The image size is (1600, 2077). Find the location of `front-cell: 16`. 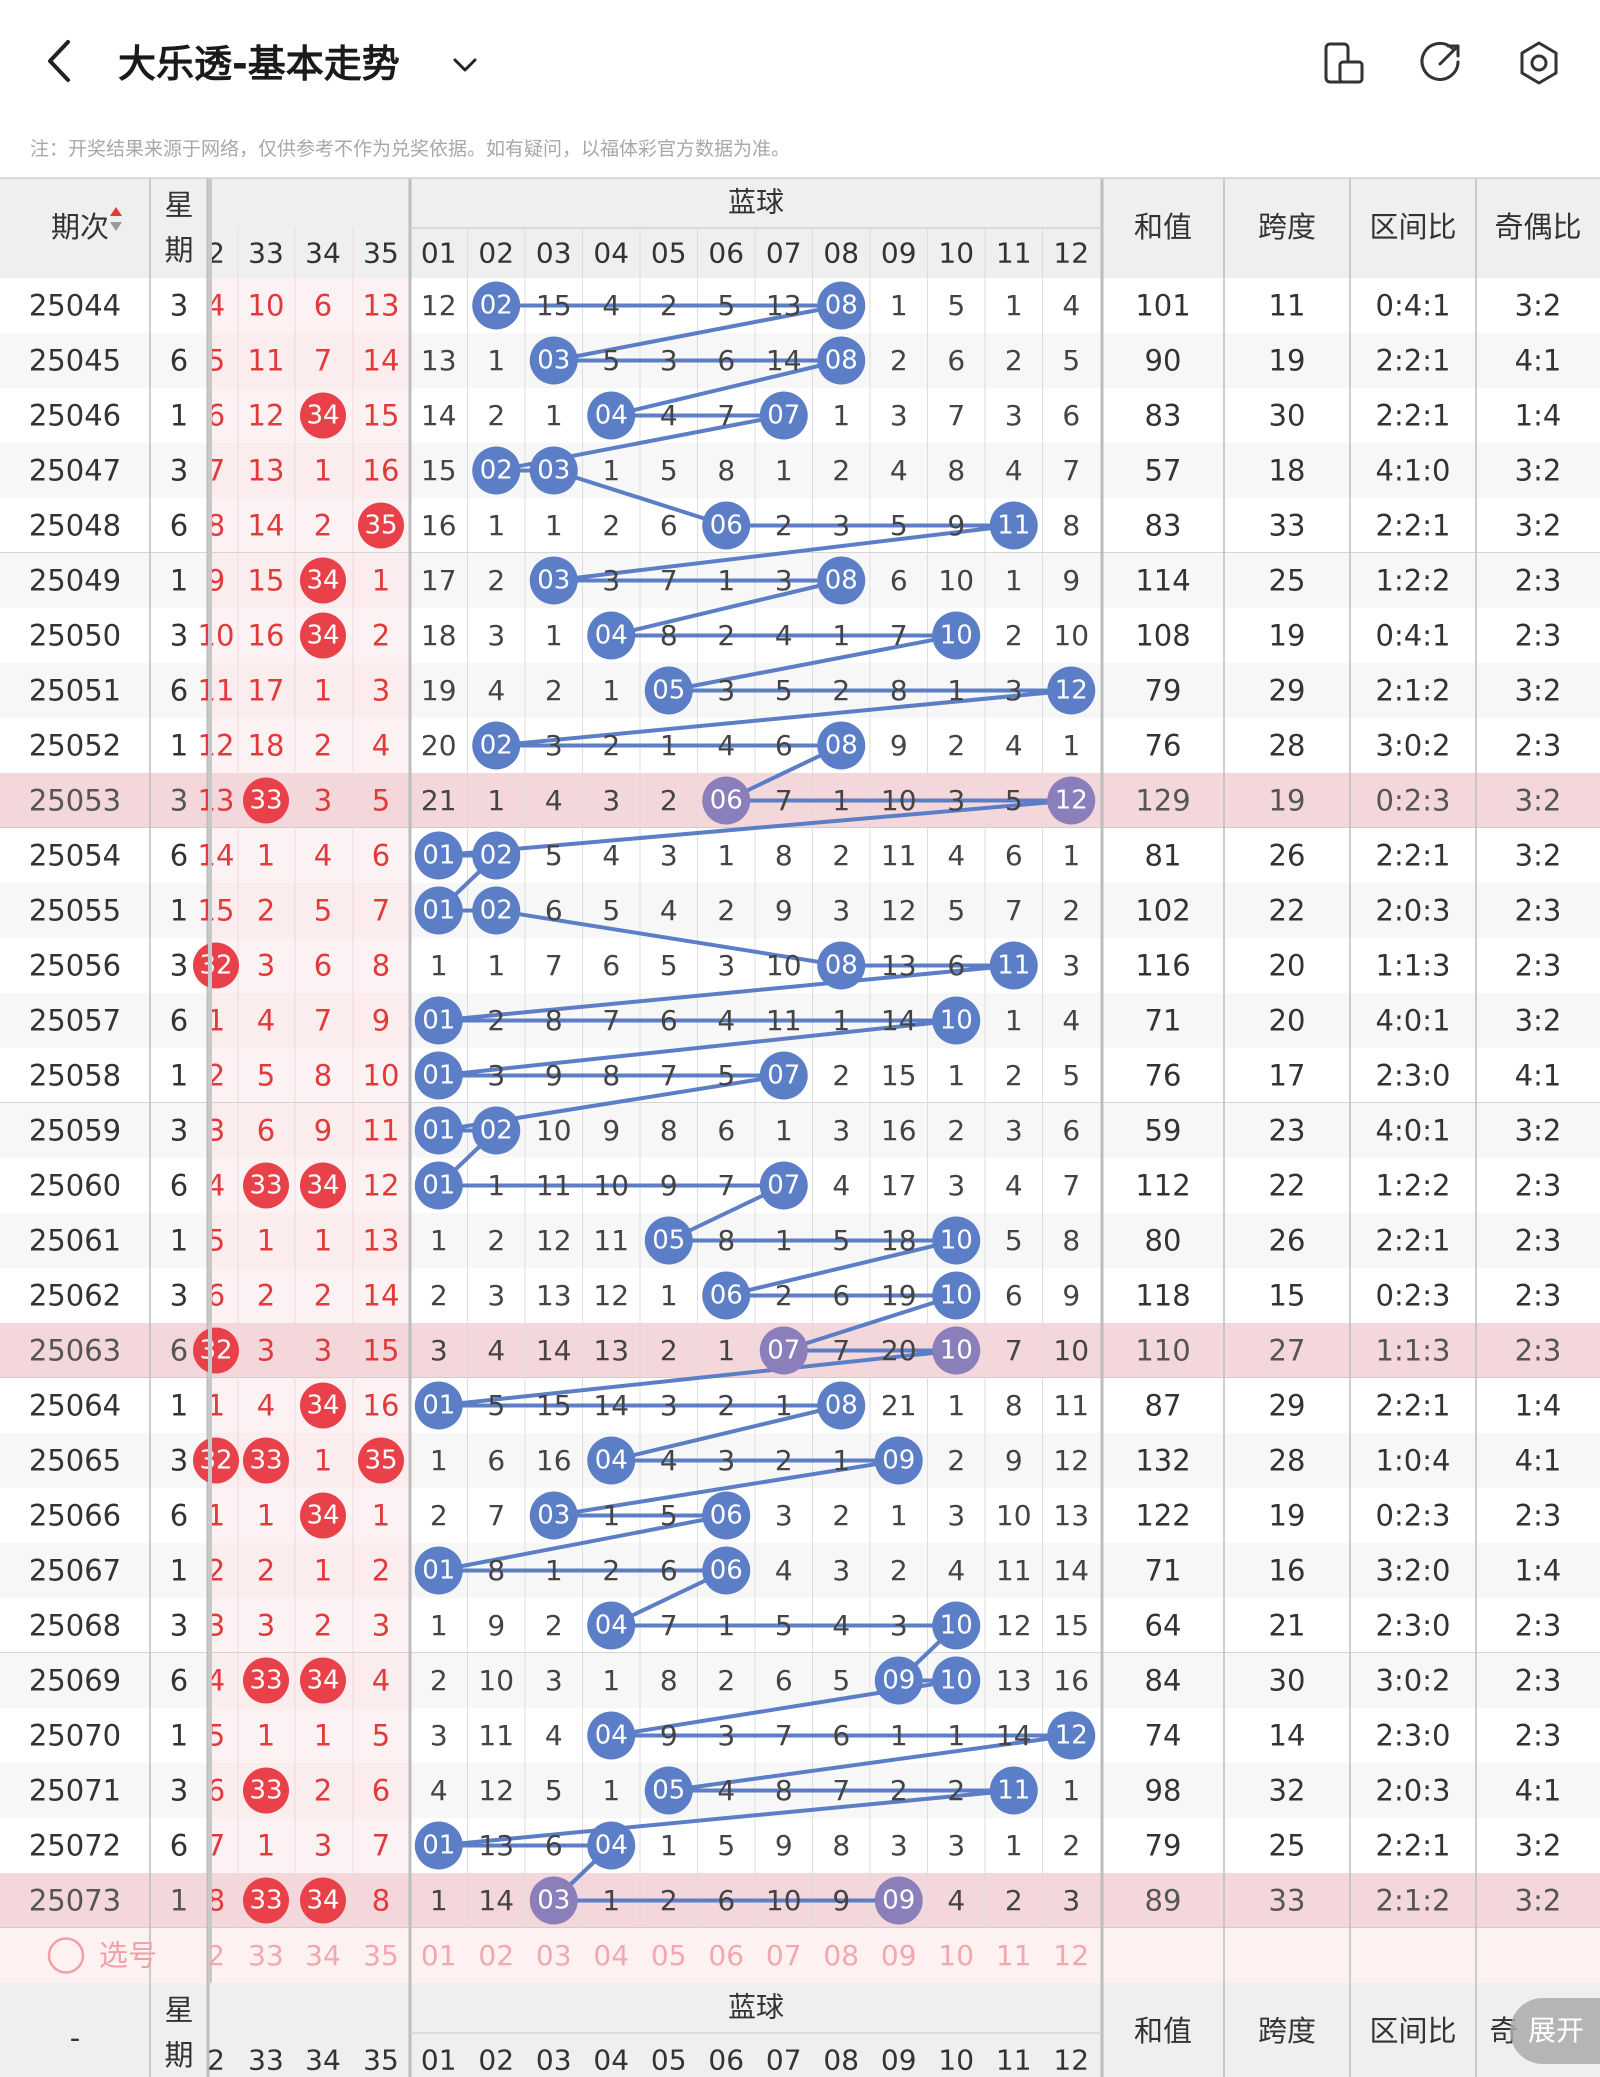

front-cell: 16 is located at coordinates (266, 636).